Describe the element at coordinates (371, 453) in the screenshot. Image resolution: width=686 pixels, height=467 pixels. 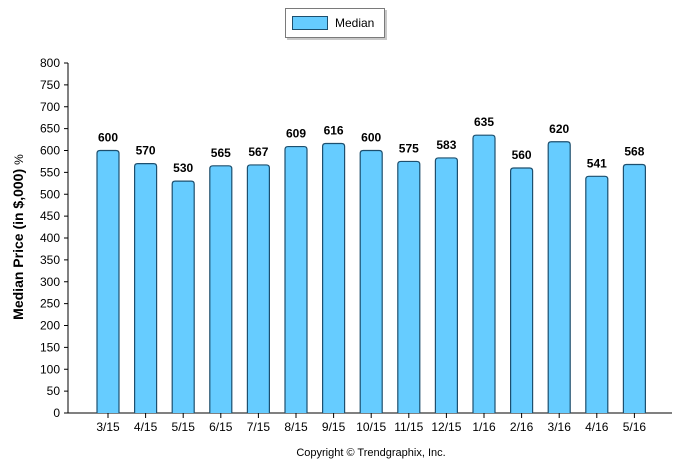
I see `copyright-text: Copyright © Trendgraphix, Inc.` at that location.